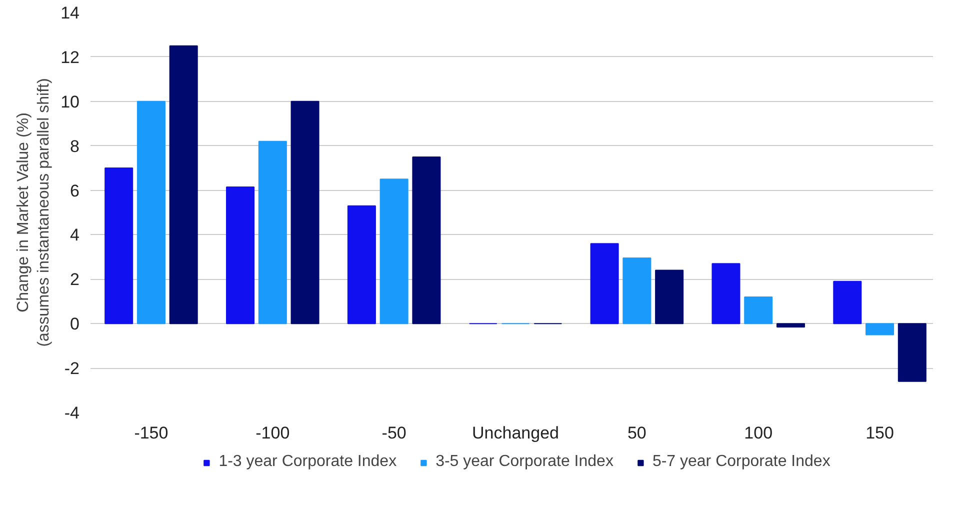 This screenshot has height=515, width=968. What do you see at coordinates (75, 146) in the screenshot?
I see `y-tick-label: 8` at bounding box center [75, 146].